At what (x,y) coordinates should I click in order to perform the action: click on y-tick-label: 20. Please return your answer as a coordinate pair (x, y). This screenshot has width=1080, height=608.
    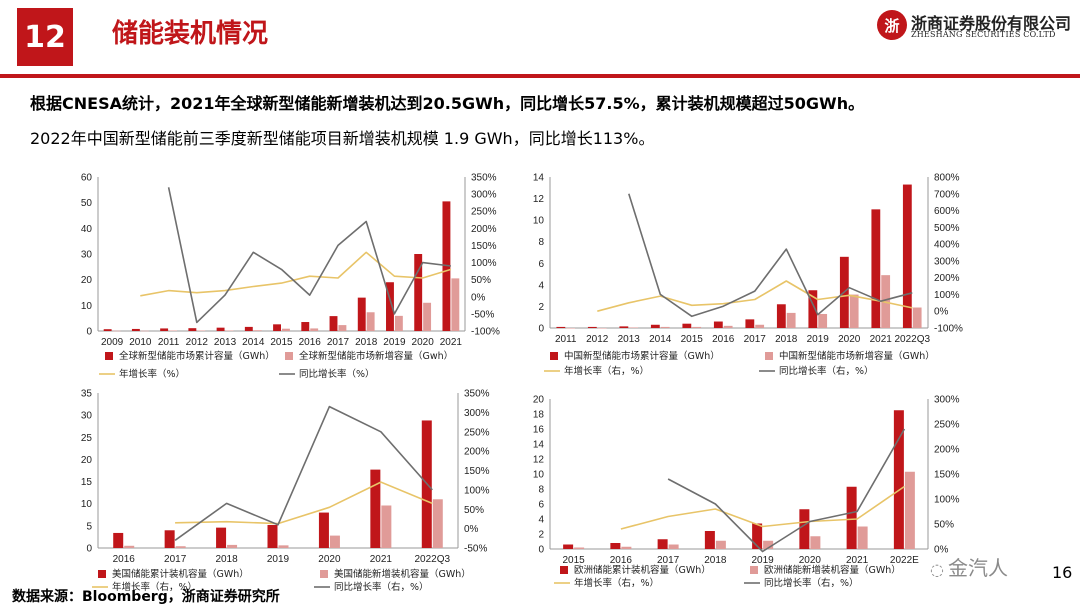
    Looking at the image, I should click on (539, 400).